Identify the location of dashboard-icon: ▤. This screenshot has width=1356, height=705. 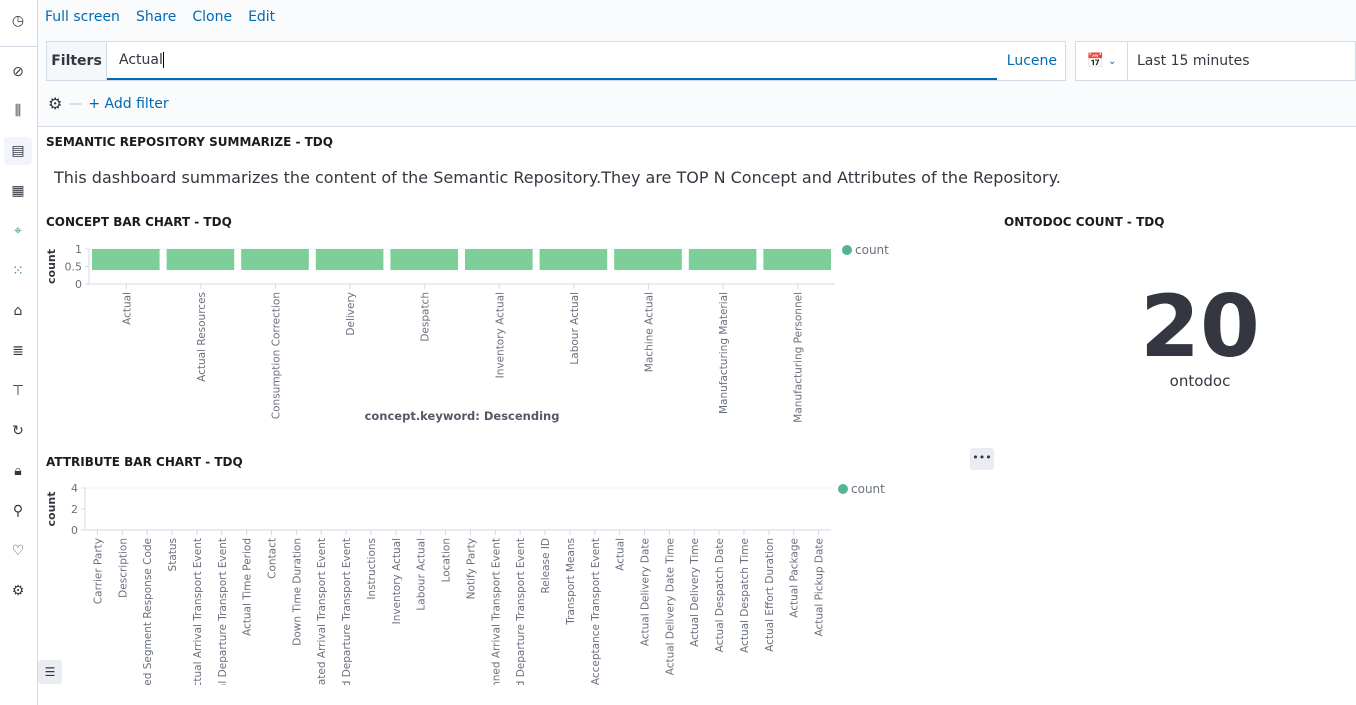
(18, 151).